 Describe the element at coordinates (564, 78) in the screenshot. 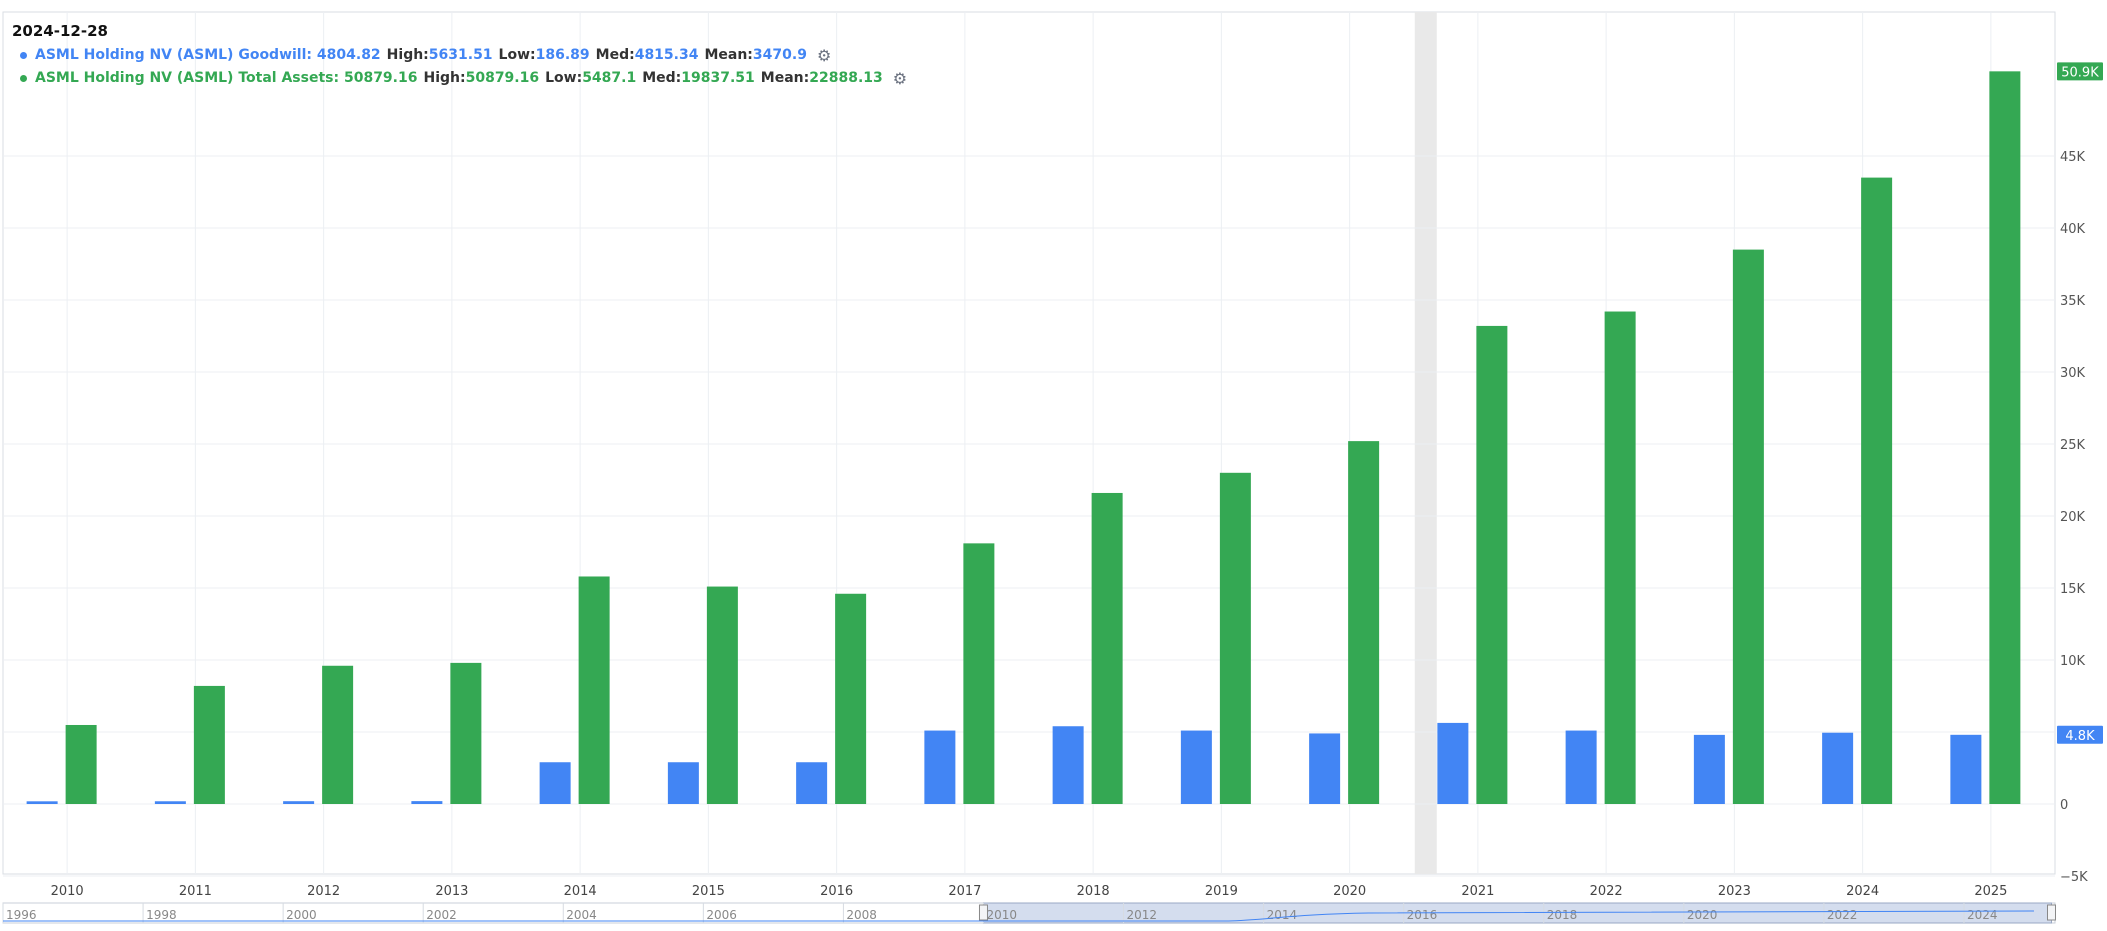

I see `low-label: Low:` at that location.